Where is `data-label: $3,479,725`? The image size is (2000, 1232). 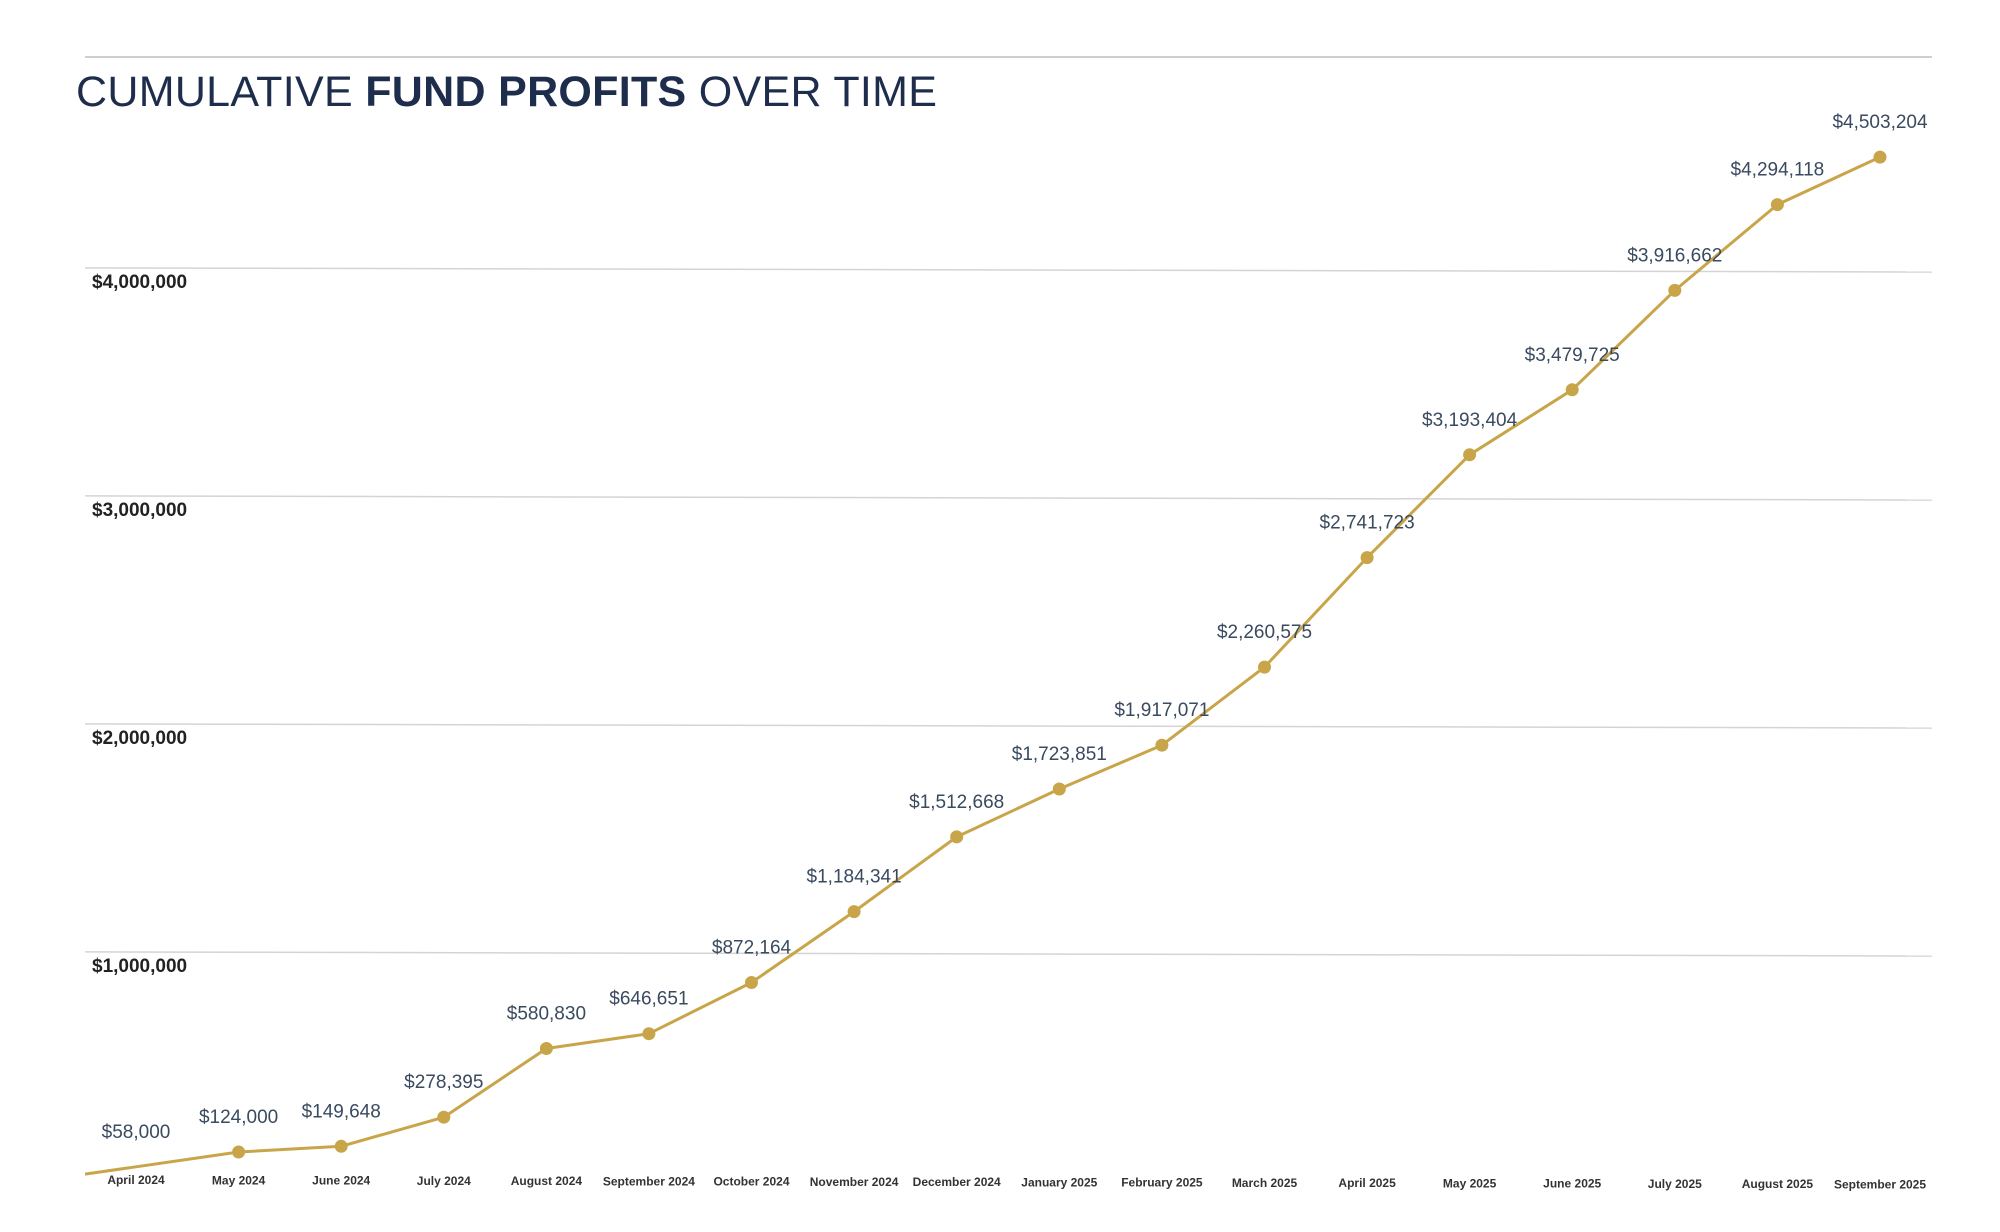
data-label: $3,479,725 is located at coordinates (1572, 355).